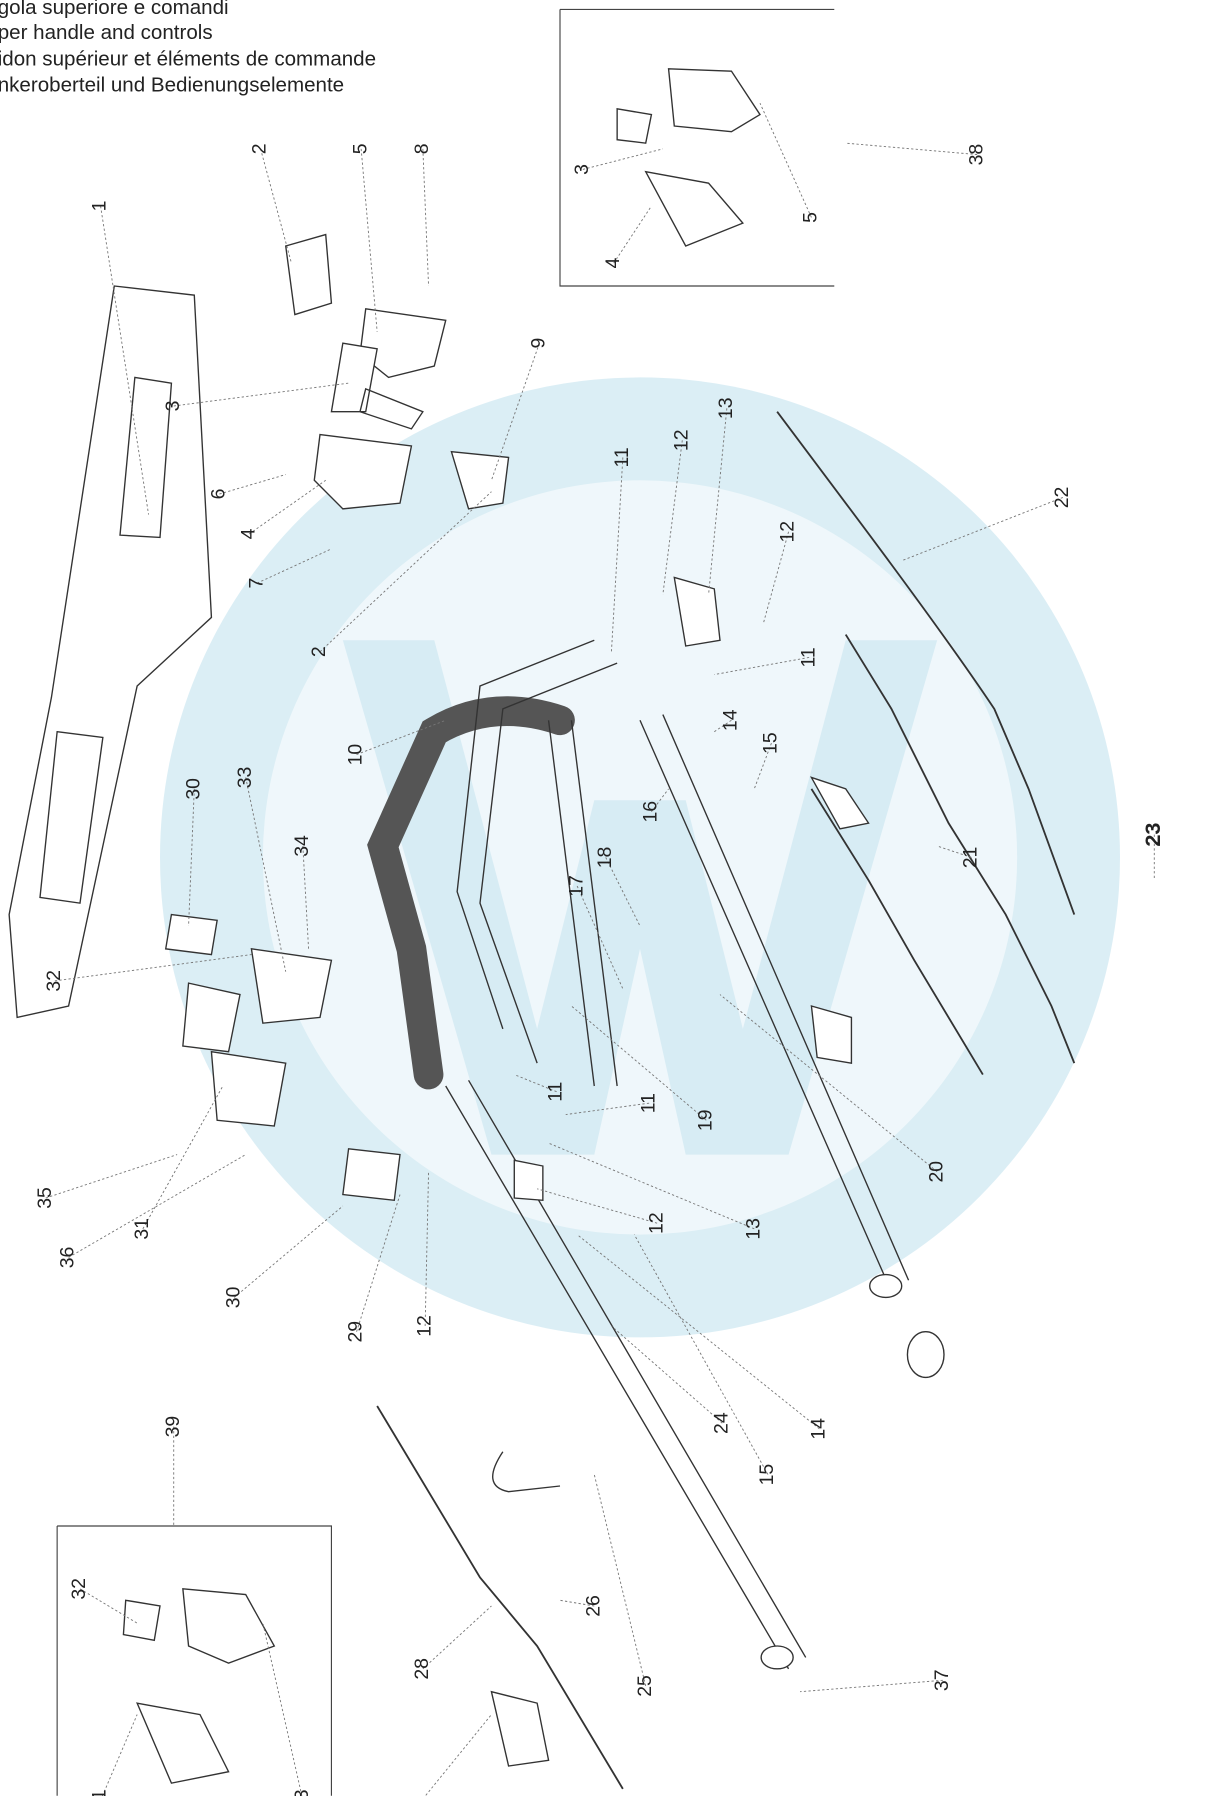 This screenshot has height=1796, width=1224. What do you see at coordinates (539, 343) in the screenshot?
I see `callout-number: 9` at bounding box center [539, 343].